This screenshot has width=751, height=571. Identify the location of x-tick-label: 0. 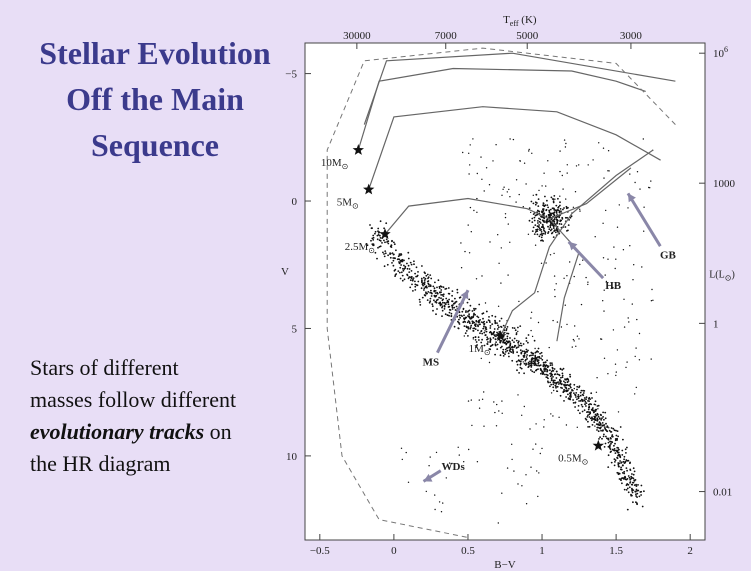
(394, 551).